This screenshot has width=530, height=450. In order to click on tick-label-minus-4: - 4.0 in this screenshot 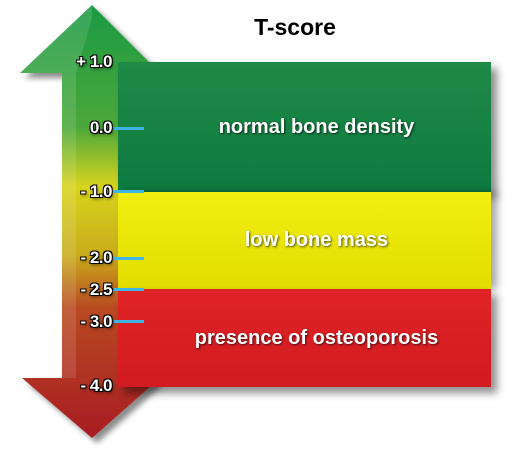, I will do `click(96, 385)`.